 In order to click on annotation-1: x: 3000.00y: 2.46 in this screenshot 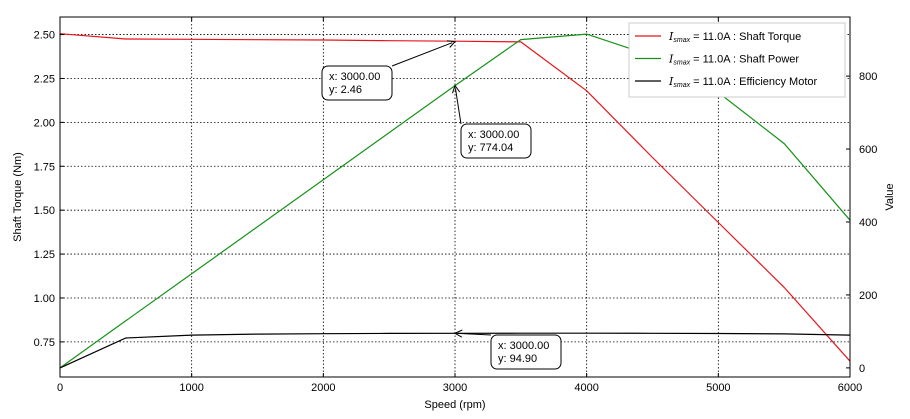, I will do `click(389, 70)`.